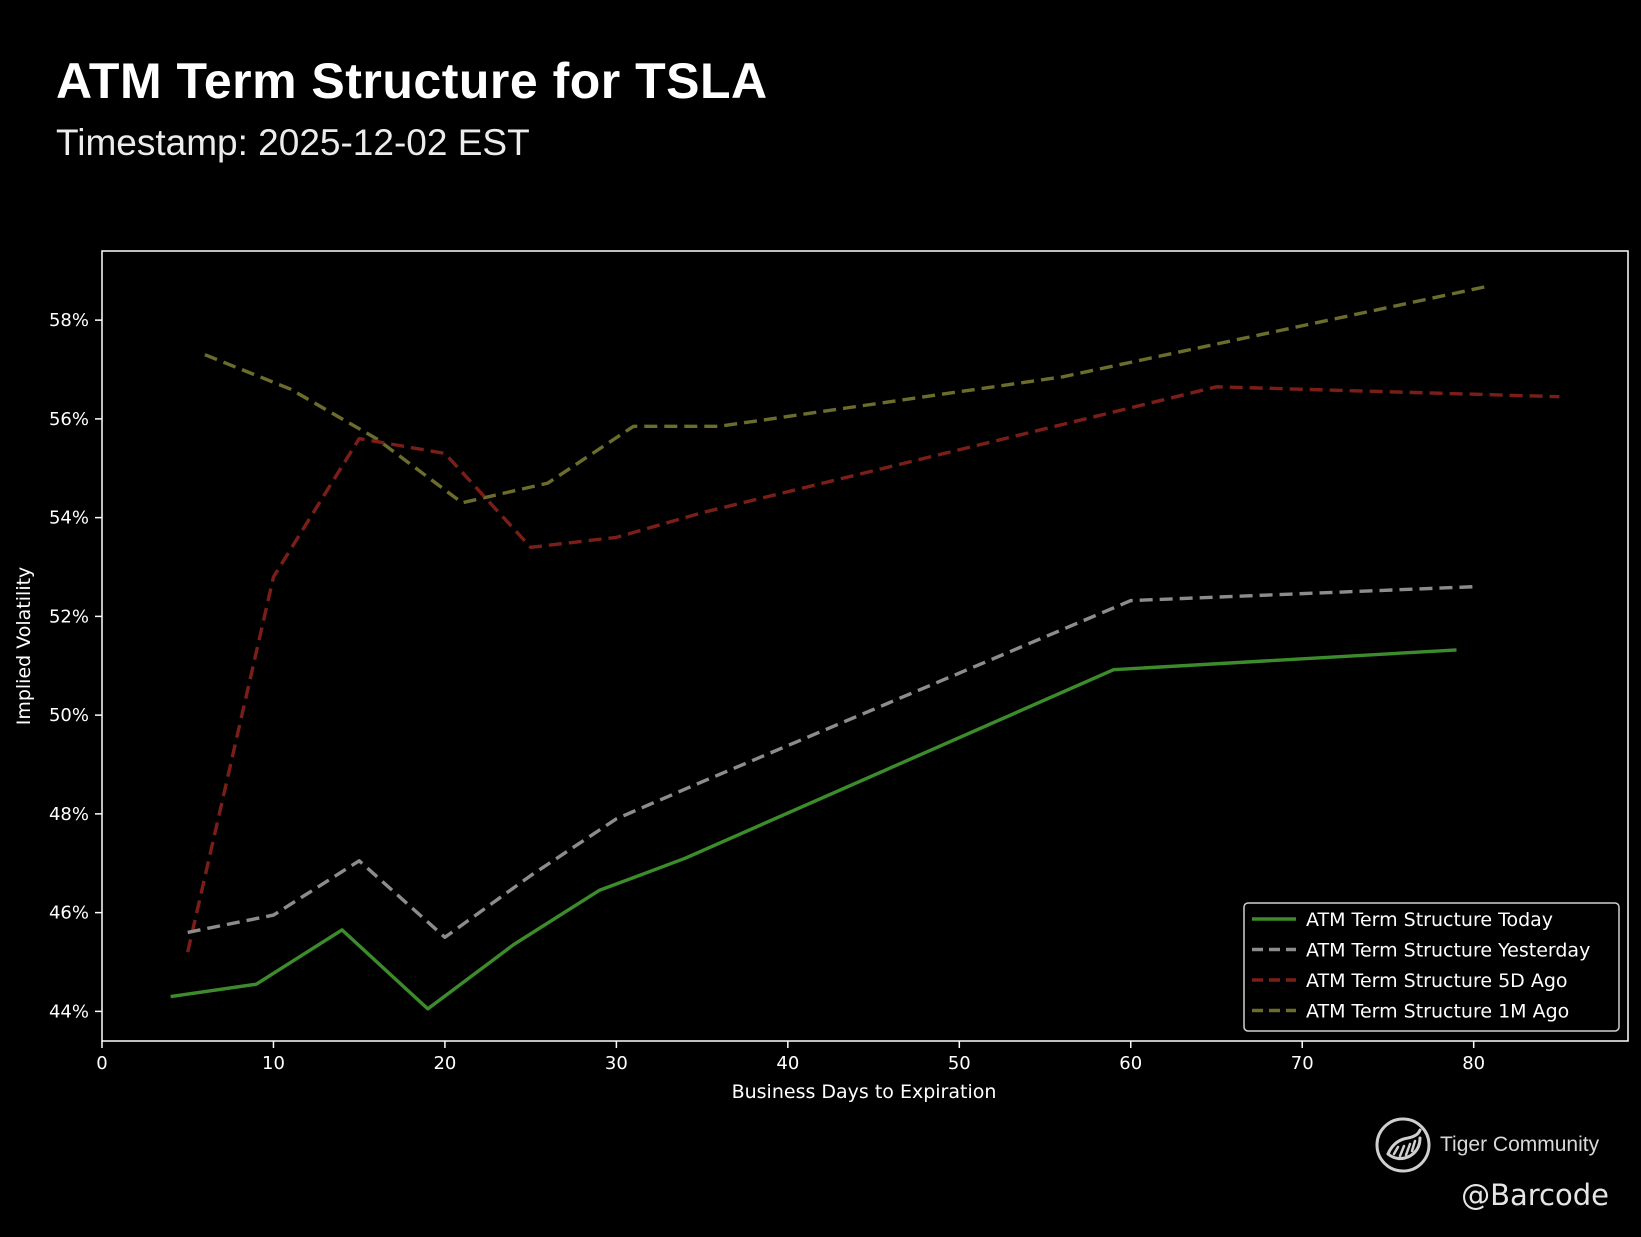 This screenshot has height=1237, width=1641. Describe the element at coordinates (69, 715) in the screenshot. I see `y-tick-label: 50%` at that location.